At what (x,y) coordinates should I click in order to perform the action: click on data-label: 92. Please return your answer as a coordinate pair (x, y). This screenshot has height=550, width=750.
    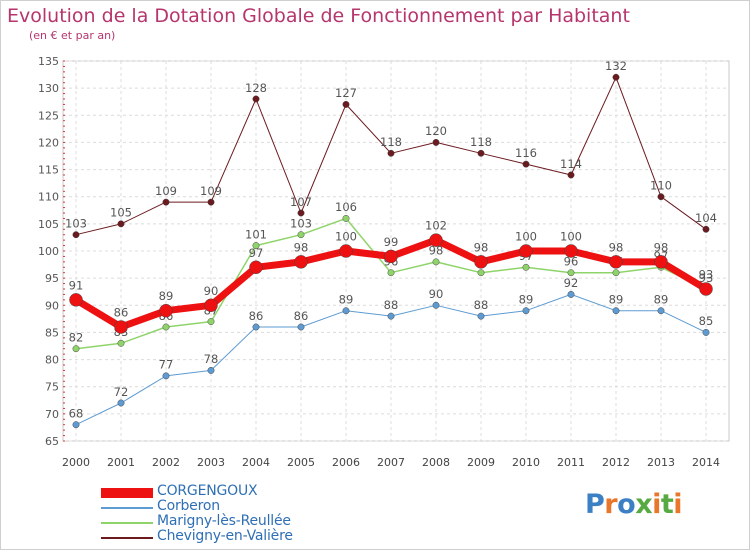
    Looking at the image, I should click on (571, 283).